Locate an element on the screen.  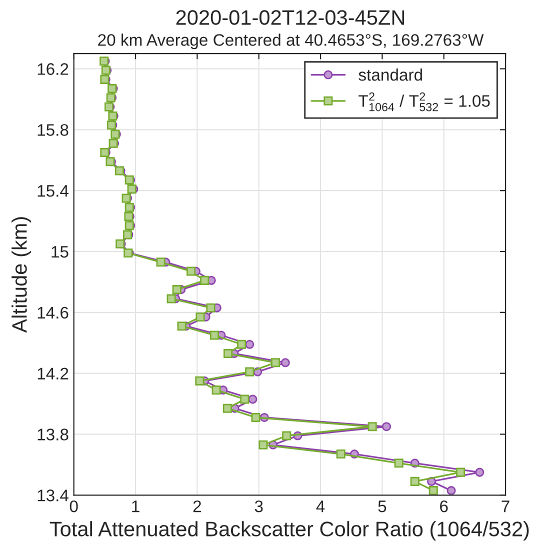
x-tick-label: 1 is located at coordinates (136, 506).